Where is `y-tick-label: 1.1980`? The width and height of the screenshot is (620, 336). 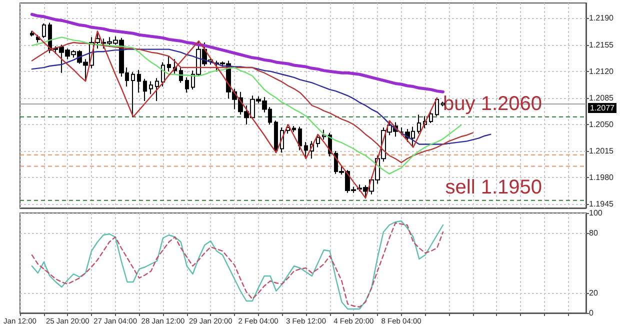
y-tick-label: 1.1980 is located at coordinates (601, 177).